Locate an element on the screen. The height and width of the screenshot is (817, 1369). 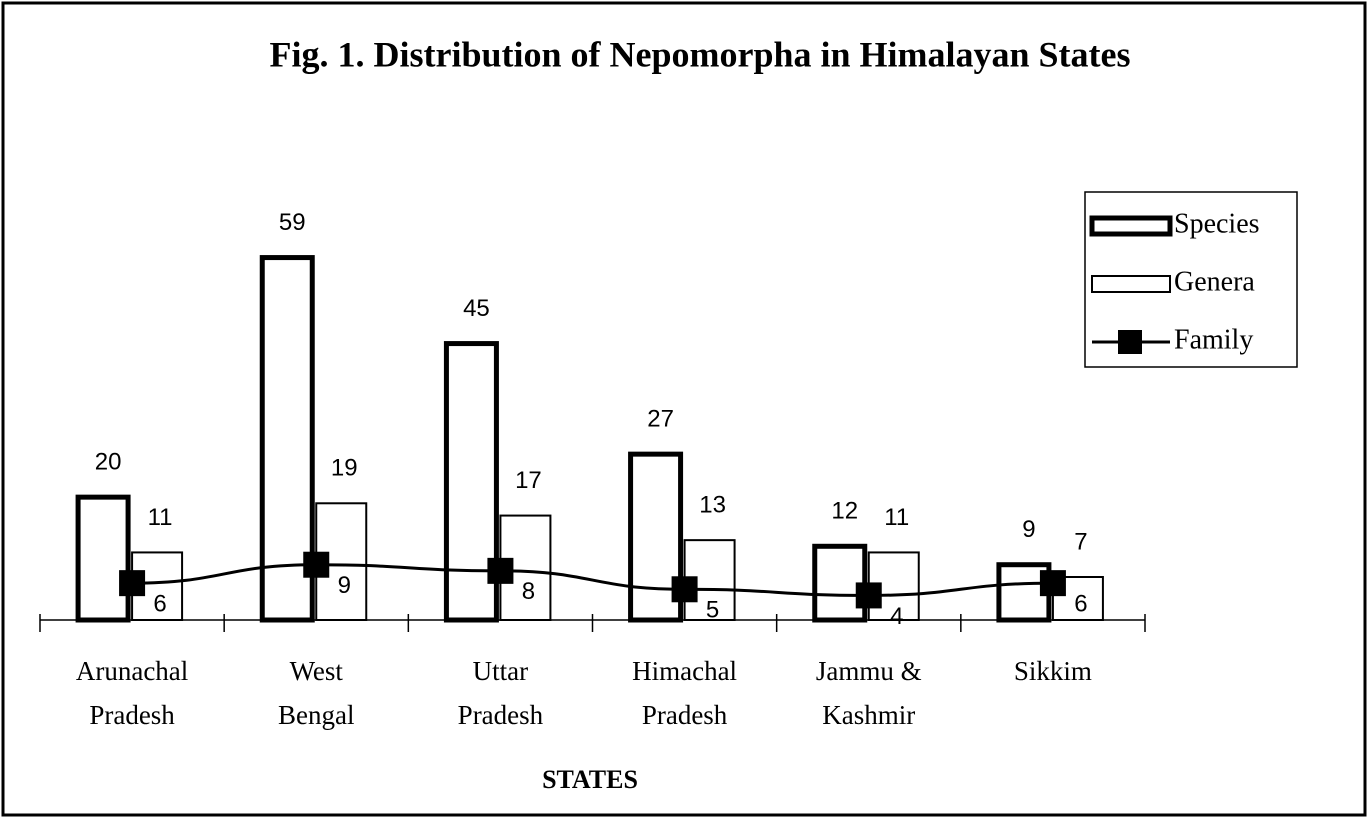
data-label: 27 is located at coordinates (660, 418).